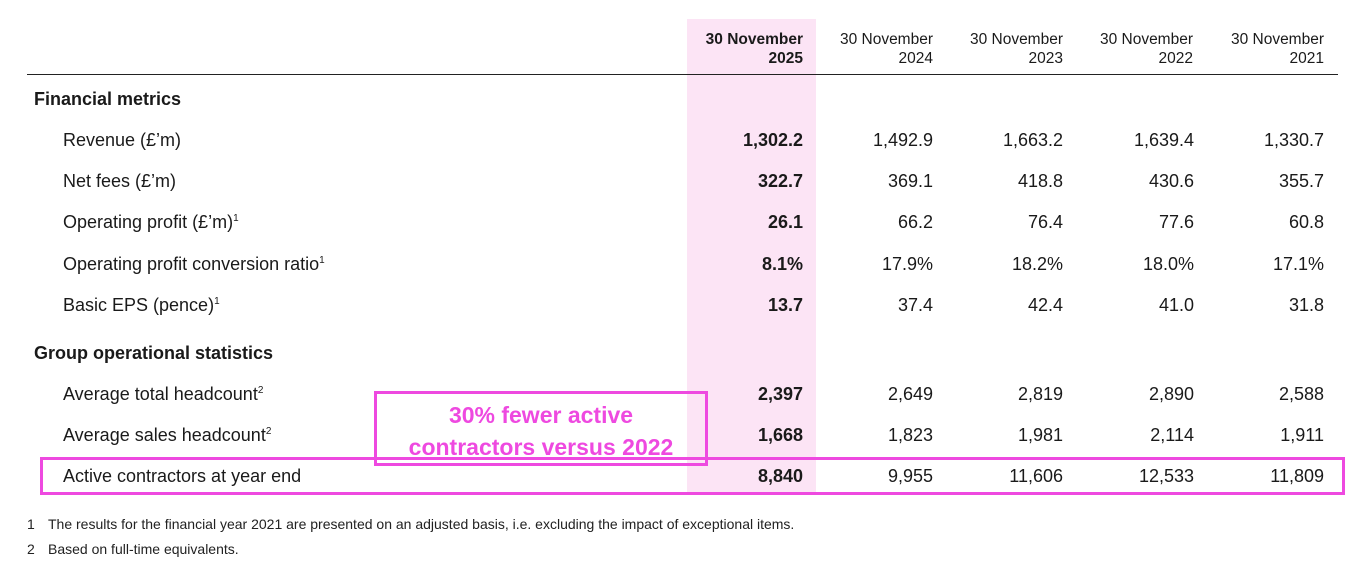 The image size is (1365, 565). I want to click on table-cell: 37.4, so click(915, 305).